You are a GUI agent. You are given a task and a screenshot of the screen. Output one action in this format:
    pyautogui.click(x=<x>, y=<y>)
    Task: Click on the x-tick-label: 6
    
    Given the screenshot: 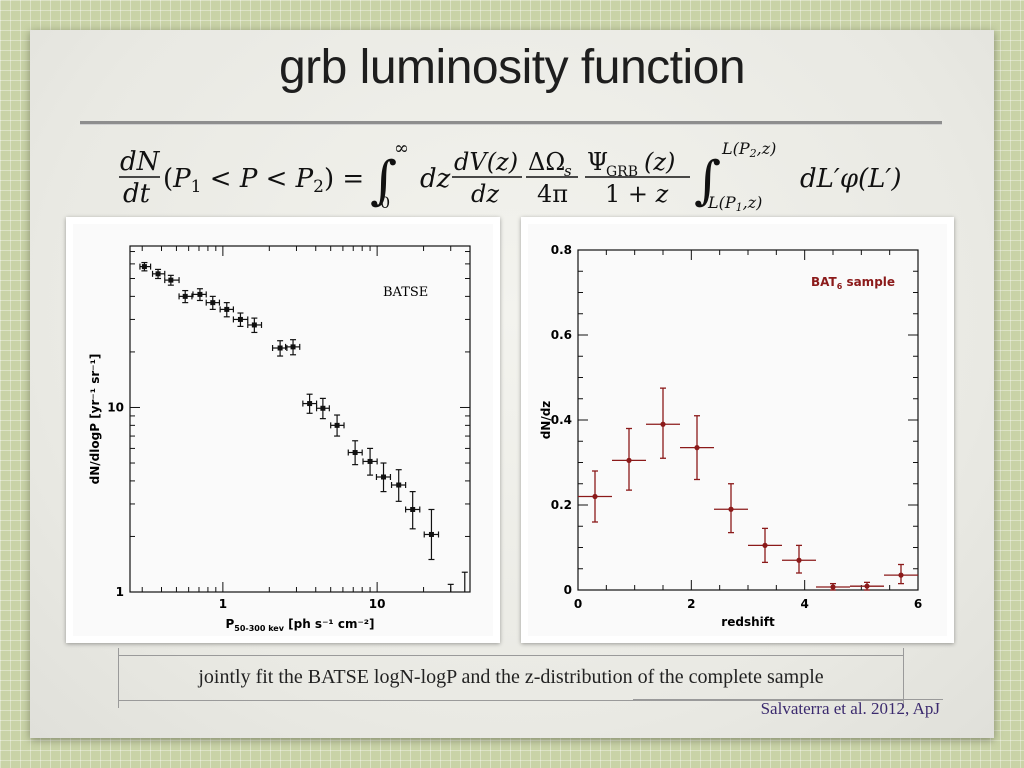 What is the action you would take?
    pyautogui.click(x=918, y=604)
    